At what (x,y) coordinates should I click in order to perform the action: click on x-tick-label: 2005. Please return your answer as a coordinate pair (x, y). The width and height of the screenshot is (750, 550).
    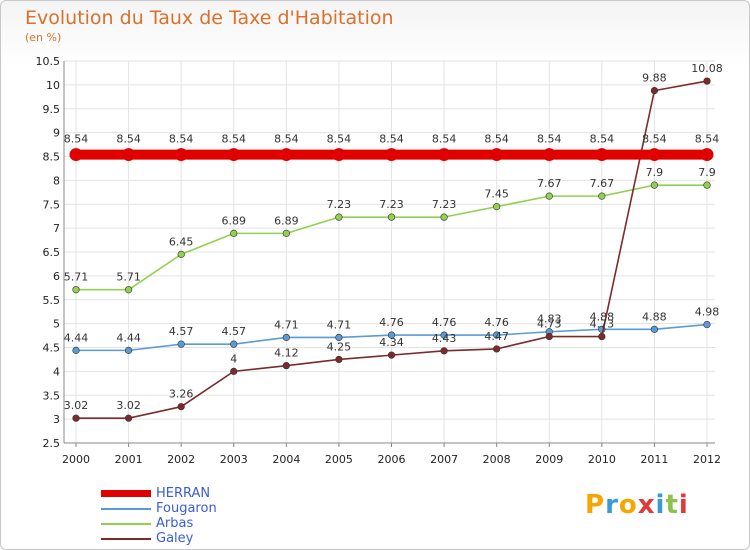
    Looking at the image, I should click on (339, 459).